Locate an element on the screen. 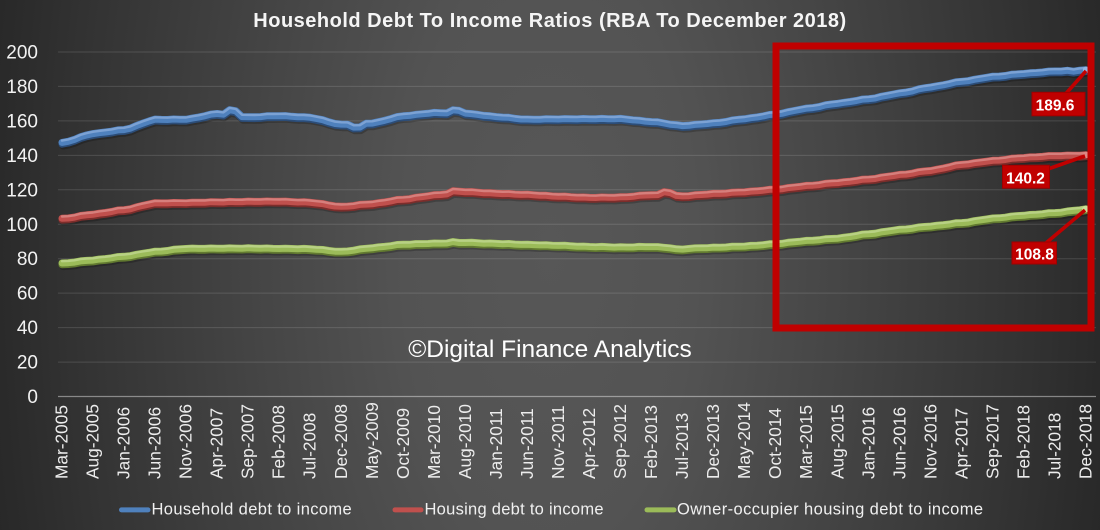  svg-text: Jun-2011 is located at coordinates (527, 443).